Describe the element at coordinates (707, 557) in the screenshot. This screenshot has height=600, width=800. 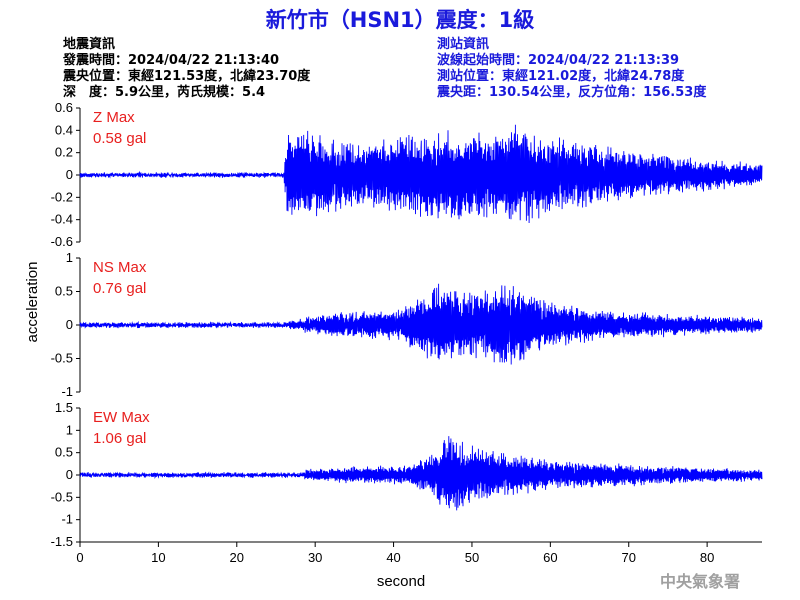
I see `x-tick-label: 80` at that location.